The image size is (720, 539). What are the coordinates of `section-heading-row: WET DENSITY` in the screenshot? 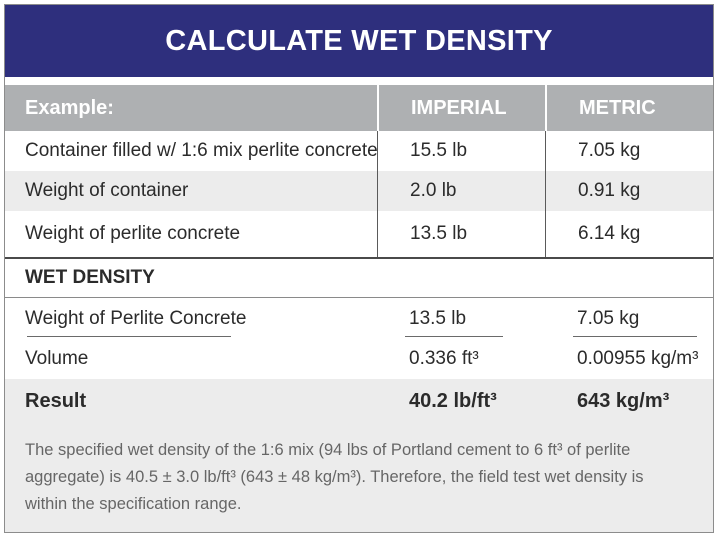 It's located at (359, 278).